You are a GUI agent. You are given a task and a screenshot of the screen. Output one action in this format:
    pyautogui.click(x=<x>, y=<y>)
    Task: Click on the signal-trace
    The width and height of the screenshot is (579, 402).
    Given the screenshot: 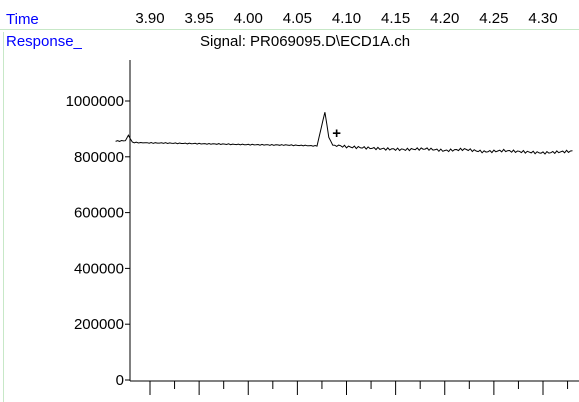 What is the action you would take?
    pyautogui.click(x=344, y=133)
    